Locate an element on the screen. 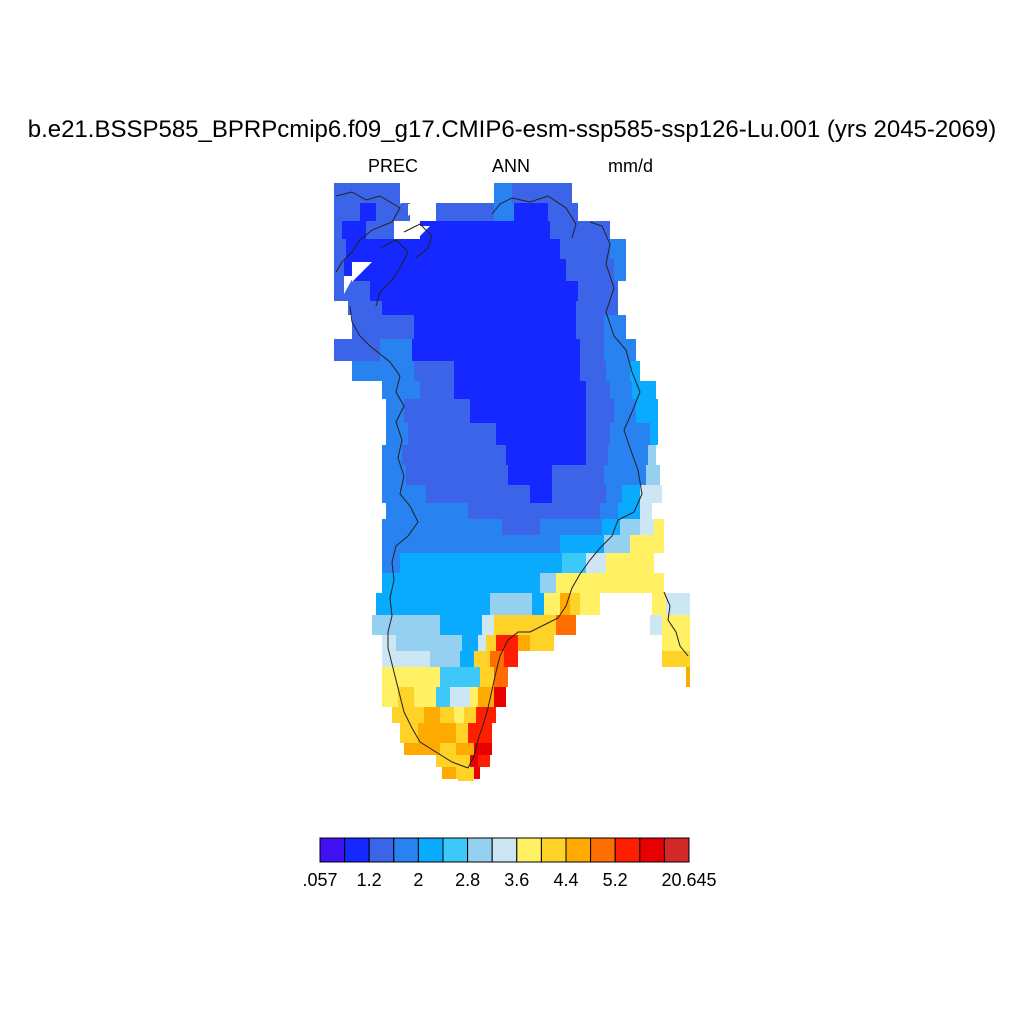 The height and width of the screenshot is (1024, 1024). colorbar-tick-label: 3.6 is located at coordinates (516, 880).